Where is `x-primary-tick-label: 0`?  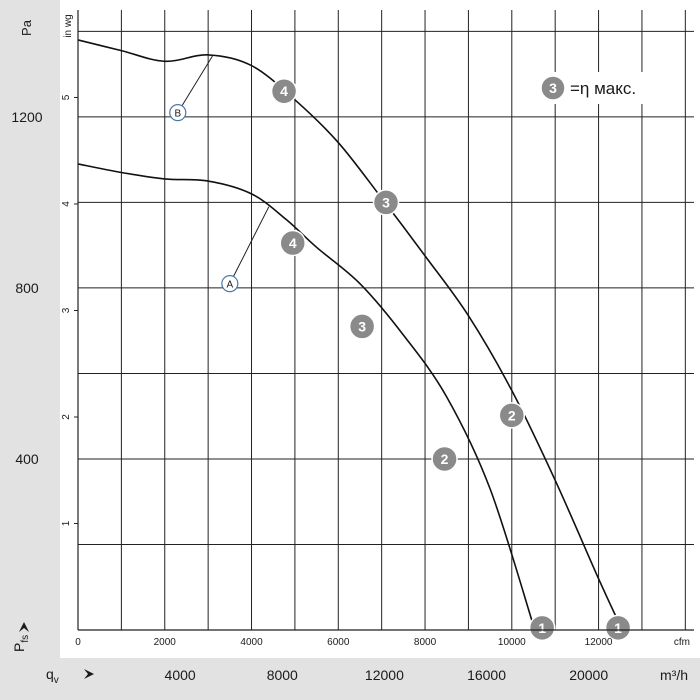 x-primary-tick-label: 0 is located at coordinates (78, 642).